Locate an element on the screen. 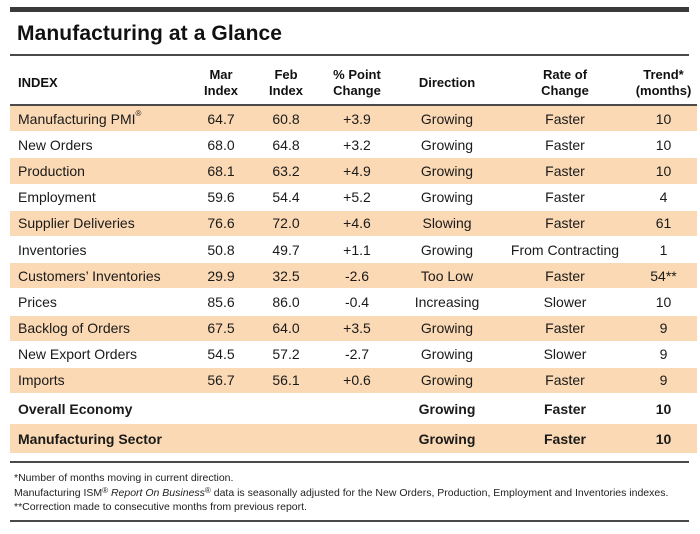  col-header-rate-line2: Change is located at coordinates (565, 90).